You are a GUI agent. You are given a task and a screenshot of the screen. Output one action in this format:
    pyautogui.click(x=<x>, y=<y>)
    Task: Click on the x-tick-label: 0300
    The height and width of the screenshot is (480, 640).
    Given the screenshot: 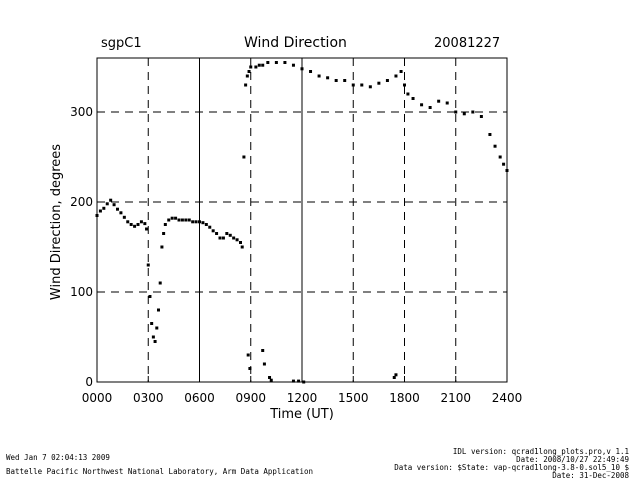 What is the action you would take?
    pyautogui.click(x=148, y=398)
    